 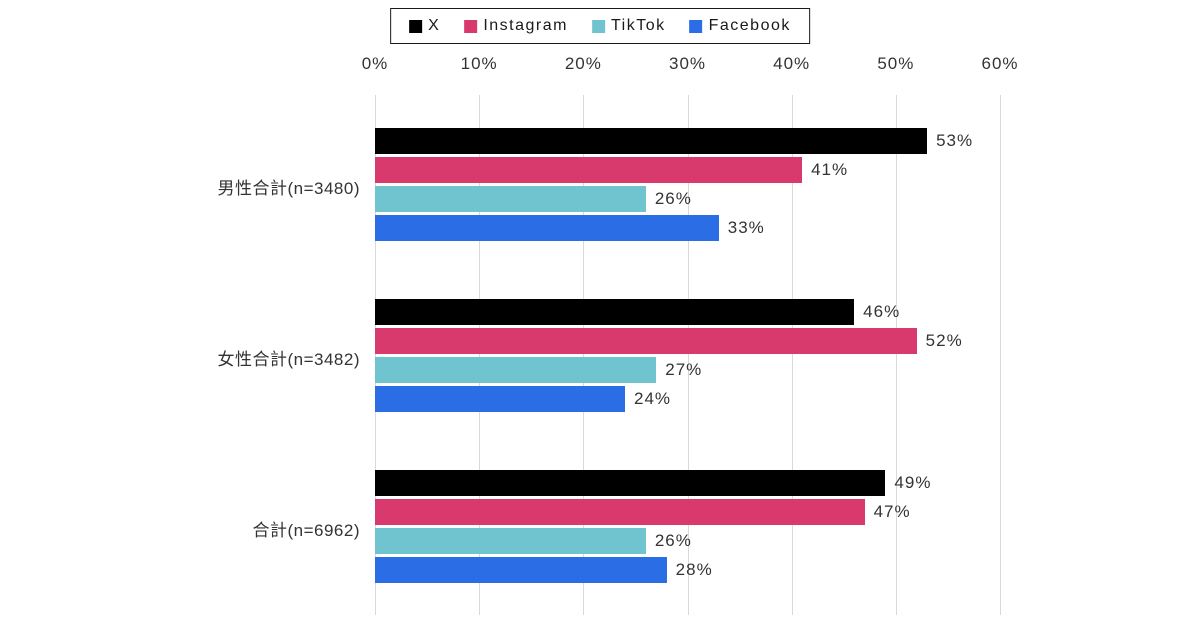 I want to click on legend-label: Facebook, so click(x=749, y=25).